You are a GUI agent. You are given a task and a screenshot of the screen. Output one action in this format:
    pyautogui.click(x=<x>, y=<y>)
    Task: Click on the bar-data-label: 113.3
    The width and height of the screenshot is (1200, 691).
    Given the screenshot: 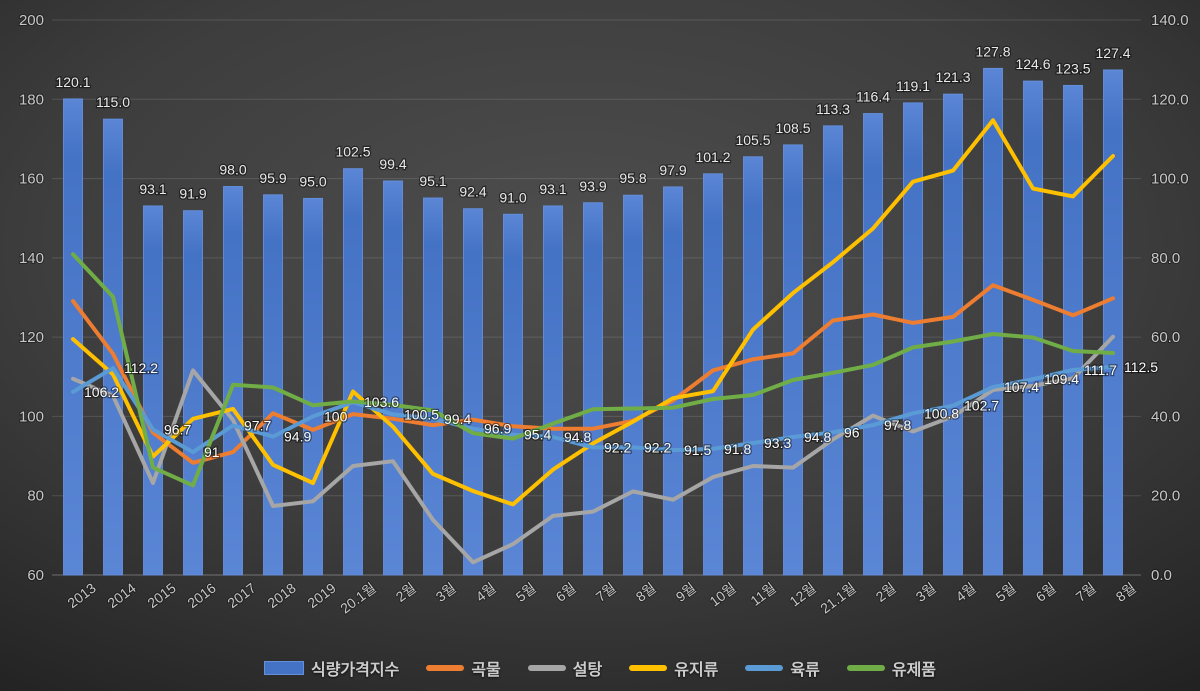 What is the action you would take?
    pyautogui.click(x=833, y=109)
    